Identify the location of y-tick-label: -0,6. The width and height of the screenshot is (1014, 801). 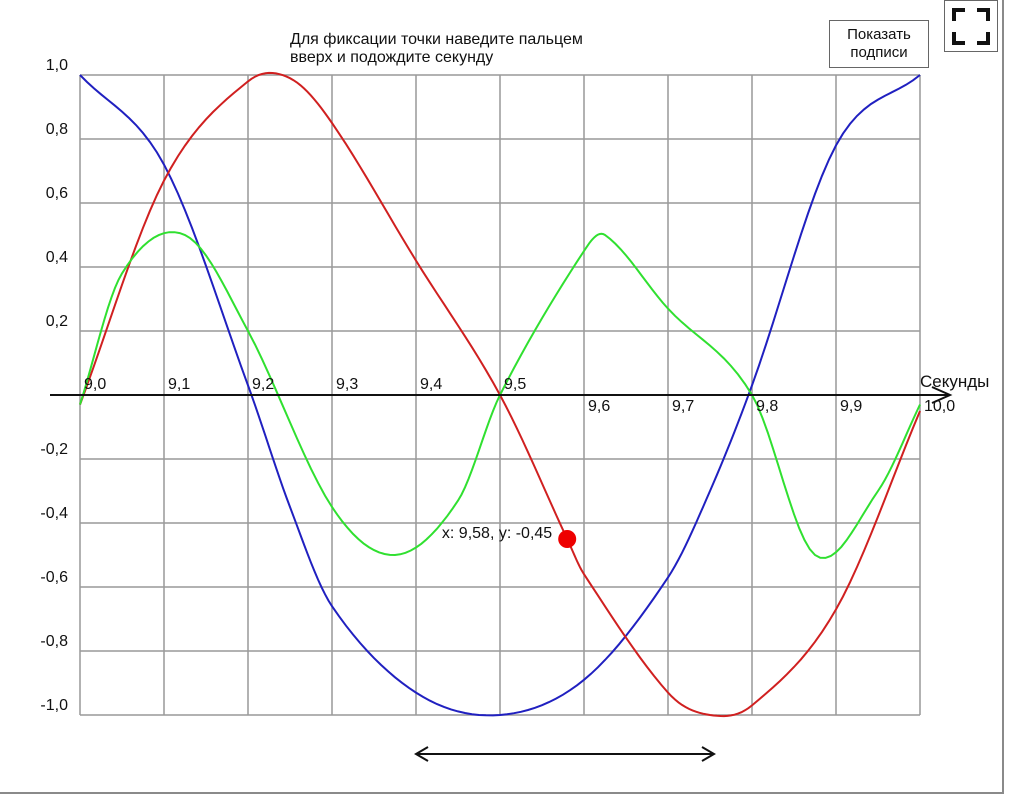
(54, 577).